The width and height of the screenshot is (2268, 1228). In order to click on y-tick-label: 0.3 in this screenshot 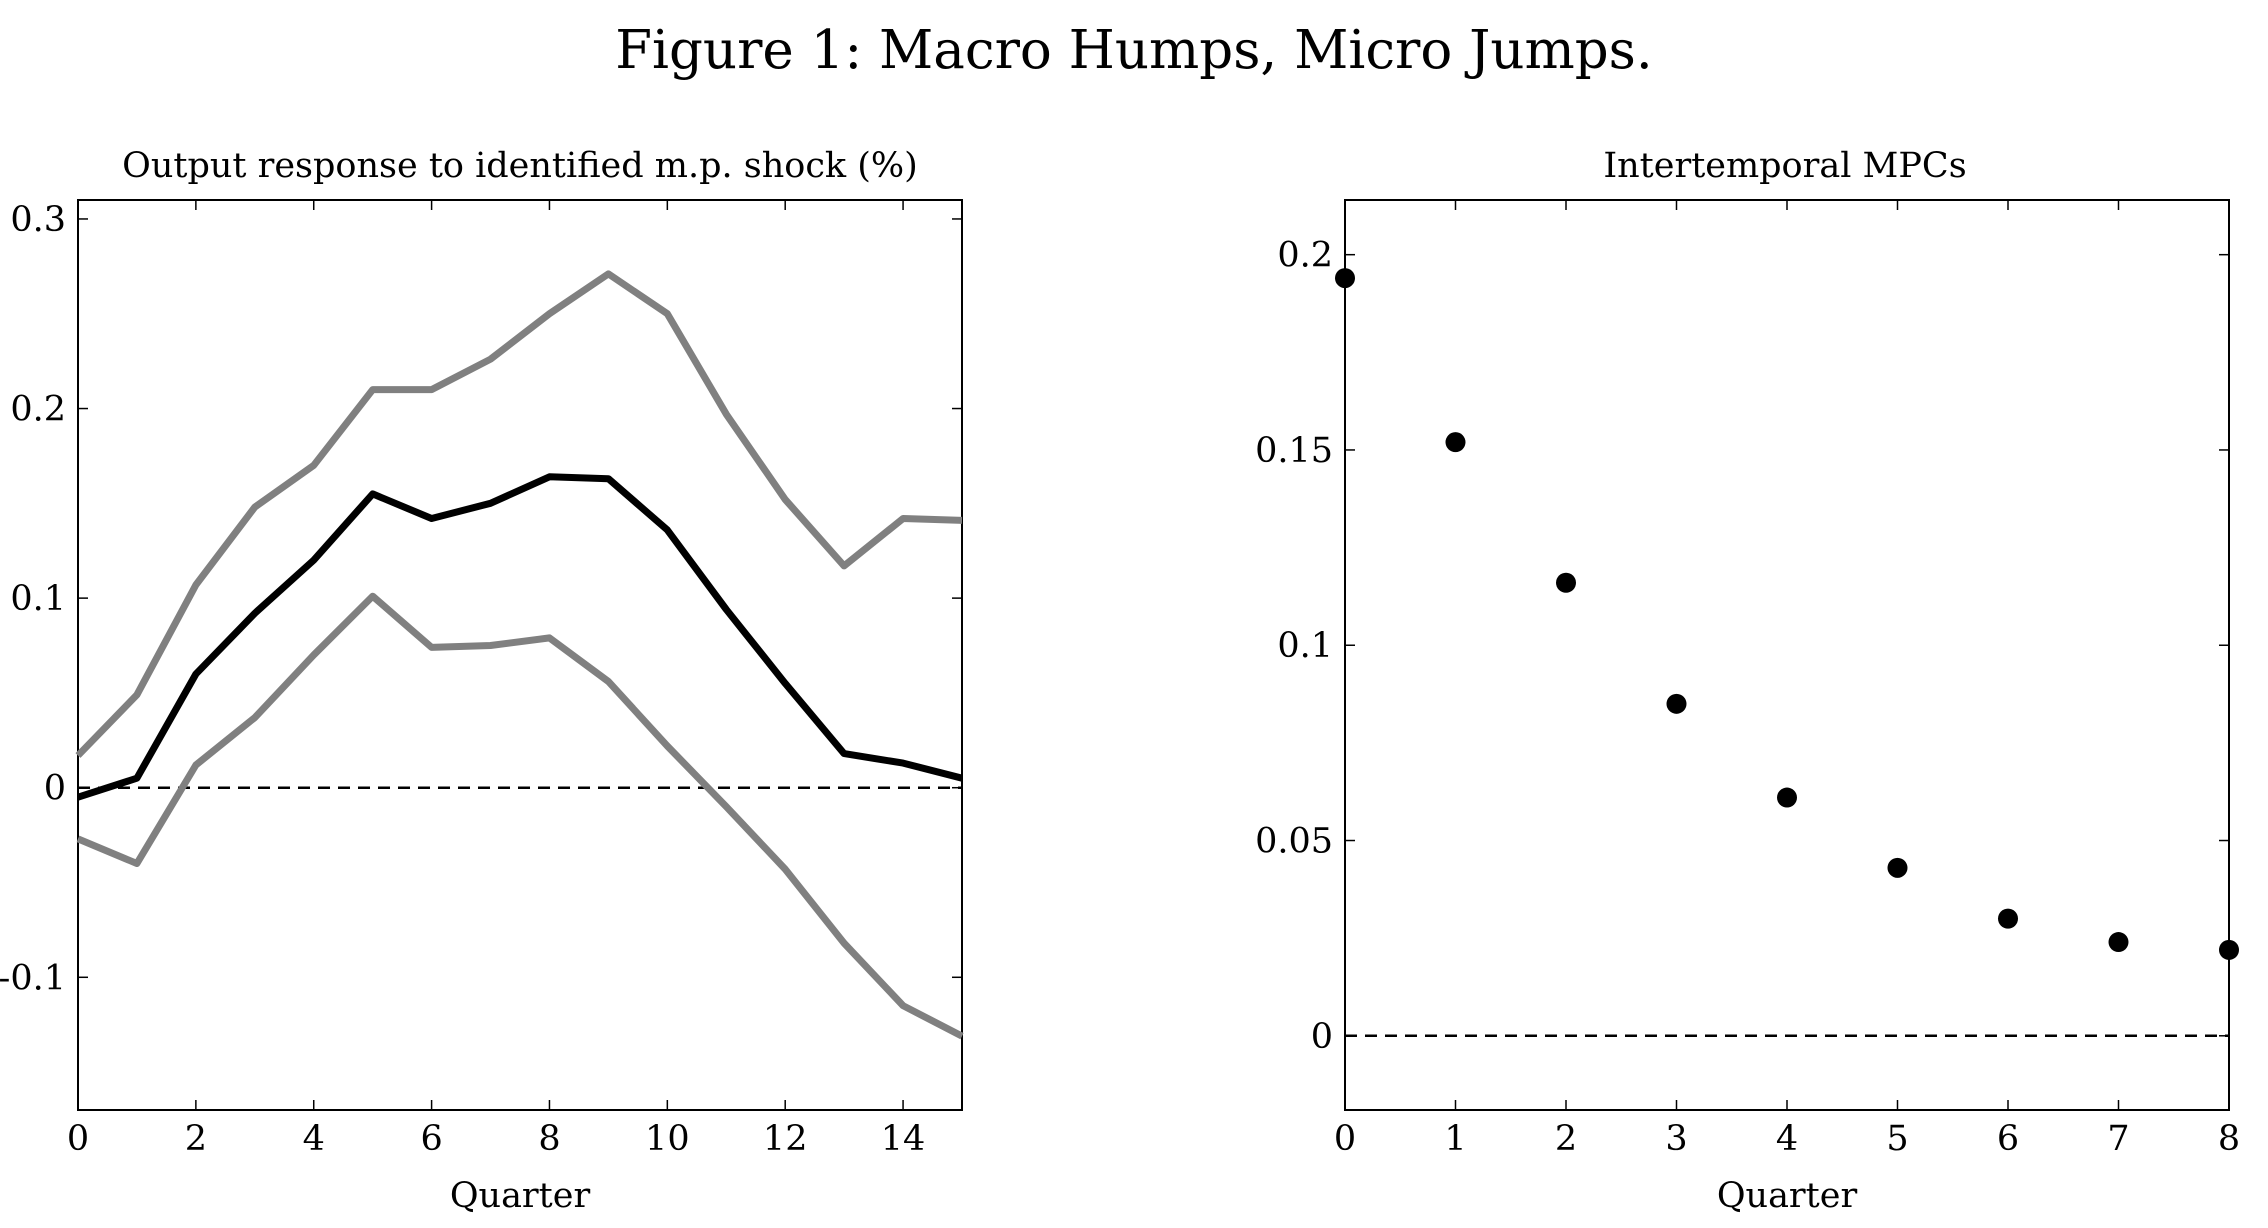, I will do `click(38, 220)`.